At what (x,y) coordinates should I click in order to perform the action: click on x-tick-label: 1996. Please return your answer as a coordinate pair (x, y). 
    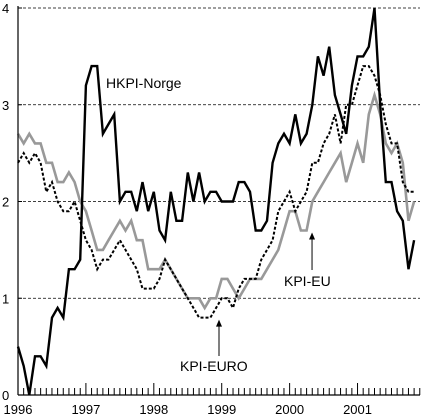
    Looking at the image, I should click on (18, 409).